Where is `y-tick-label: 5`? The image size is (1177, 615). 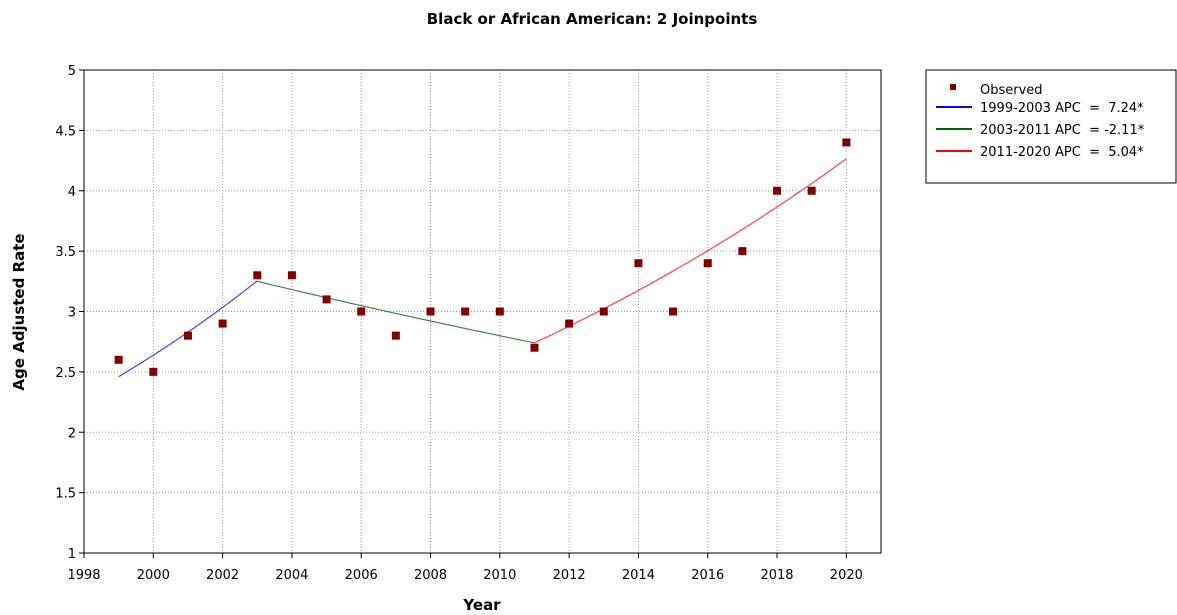 y-tick-label: 5 is located at coordinates (72, 71).